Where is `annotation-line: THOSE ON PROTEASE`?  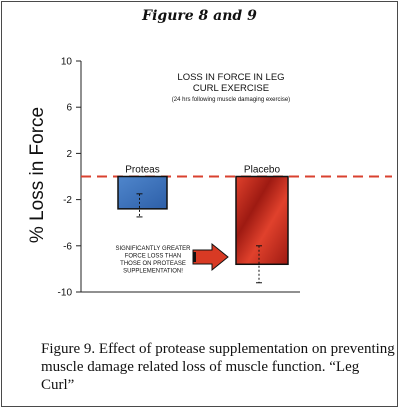
annotation-line: THOSE ON PROTEASE is located at coordinates (153, 264).